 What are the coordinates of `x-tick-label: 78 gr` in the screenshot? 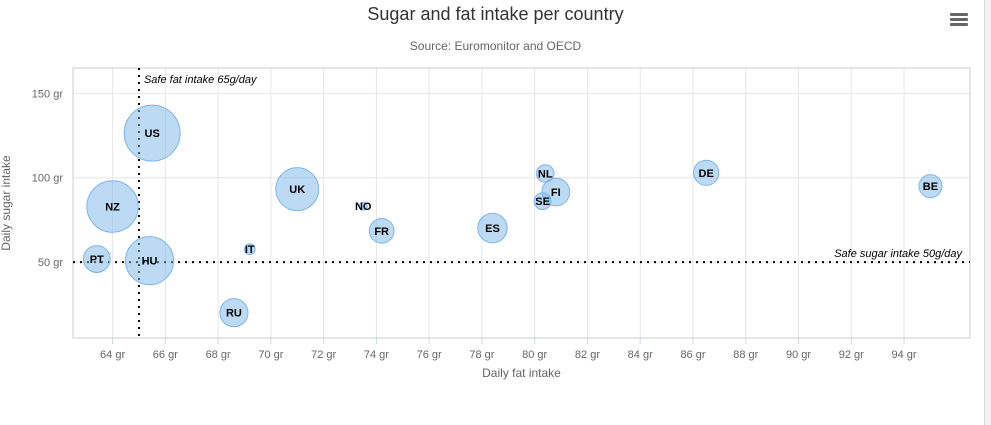 It's located at (481, 355).